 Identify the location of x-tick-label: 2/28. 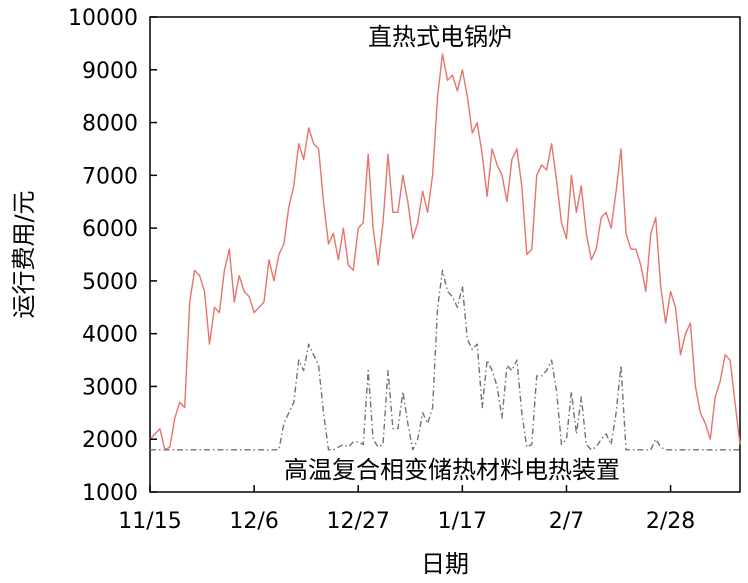
(670, 521).